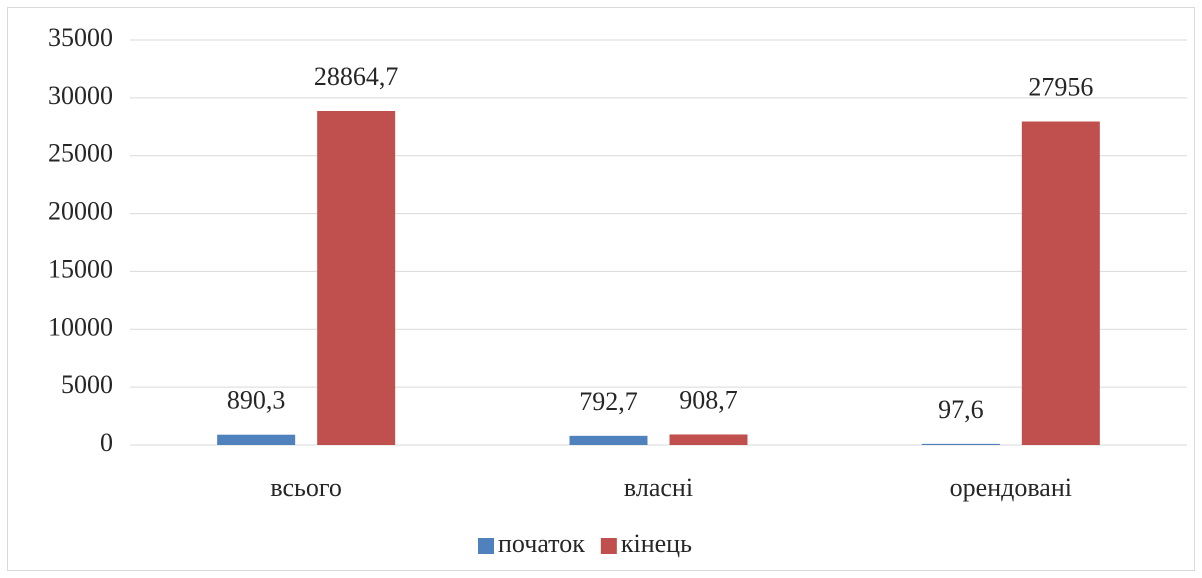 Image resolution: width=1202 pixels, height=578 pixels. Describe the element at coordinates (80, 268) in the screenshot. I see `y-tick-label: 15000` at that location.